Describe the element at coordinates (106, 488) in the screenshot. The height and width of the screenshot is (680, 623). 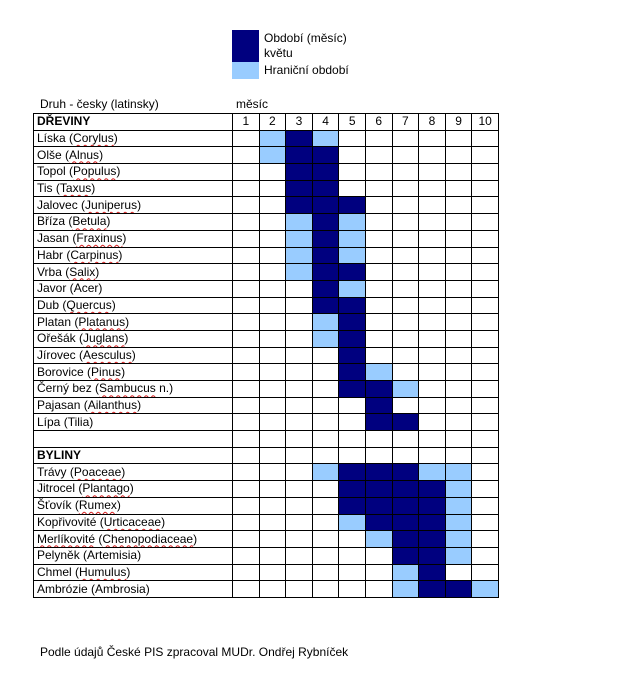
I see `species-latin-name: Plantago` at that location.